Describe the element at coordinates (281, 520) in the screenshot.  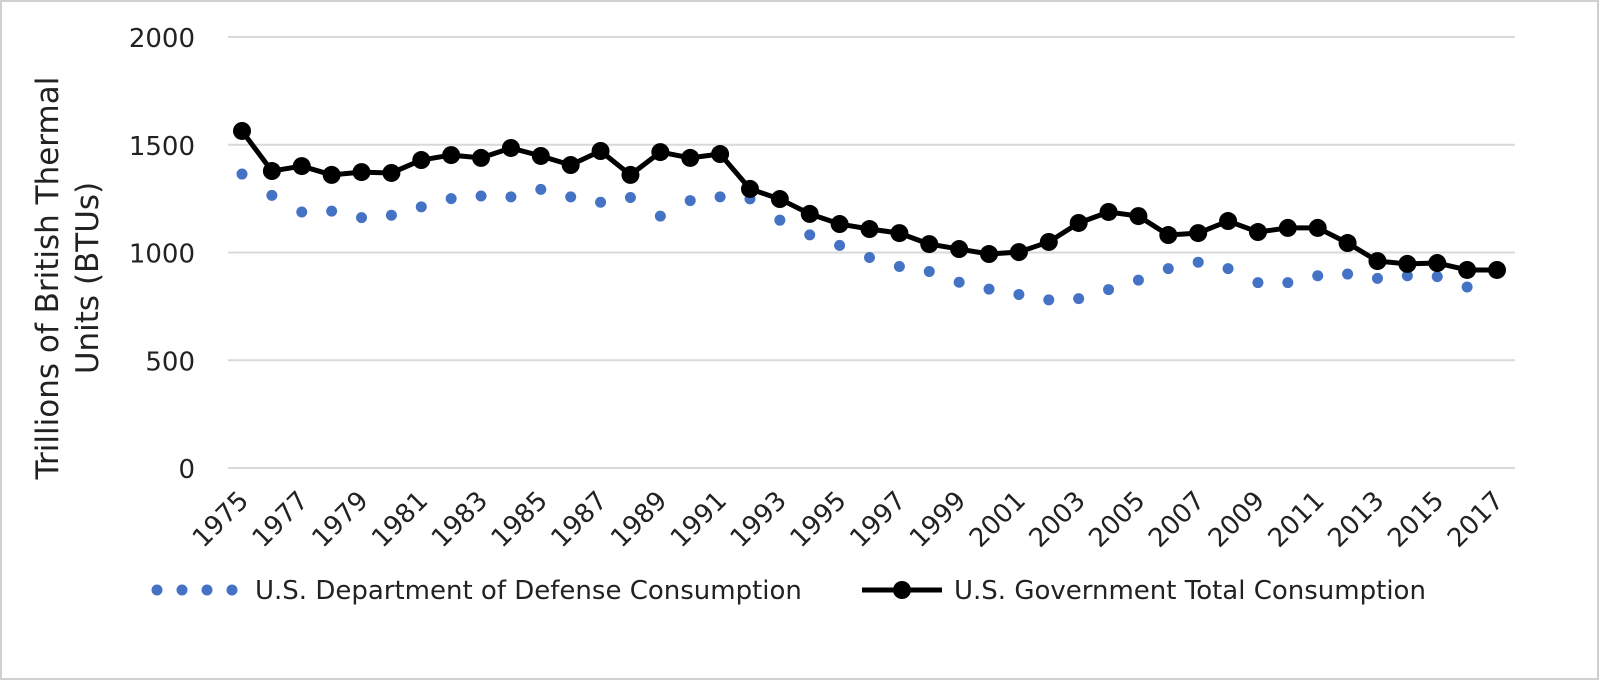
I see `x-tick-label: 1977` at that location.